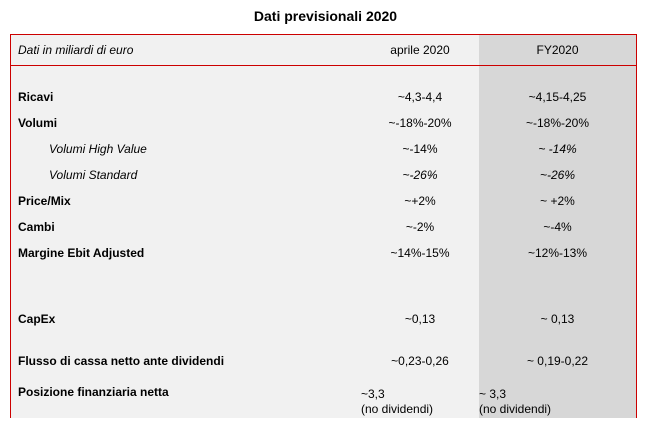 Image resolution: width=651 pixels, height=429 pixels. I want to click on table-row: CapEx ~0,13 ~ 0,13, so click(323, 319).